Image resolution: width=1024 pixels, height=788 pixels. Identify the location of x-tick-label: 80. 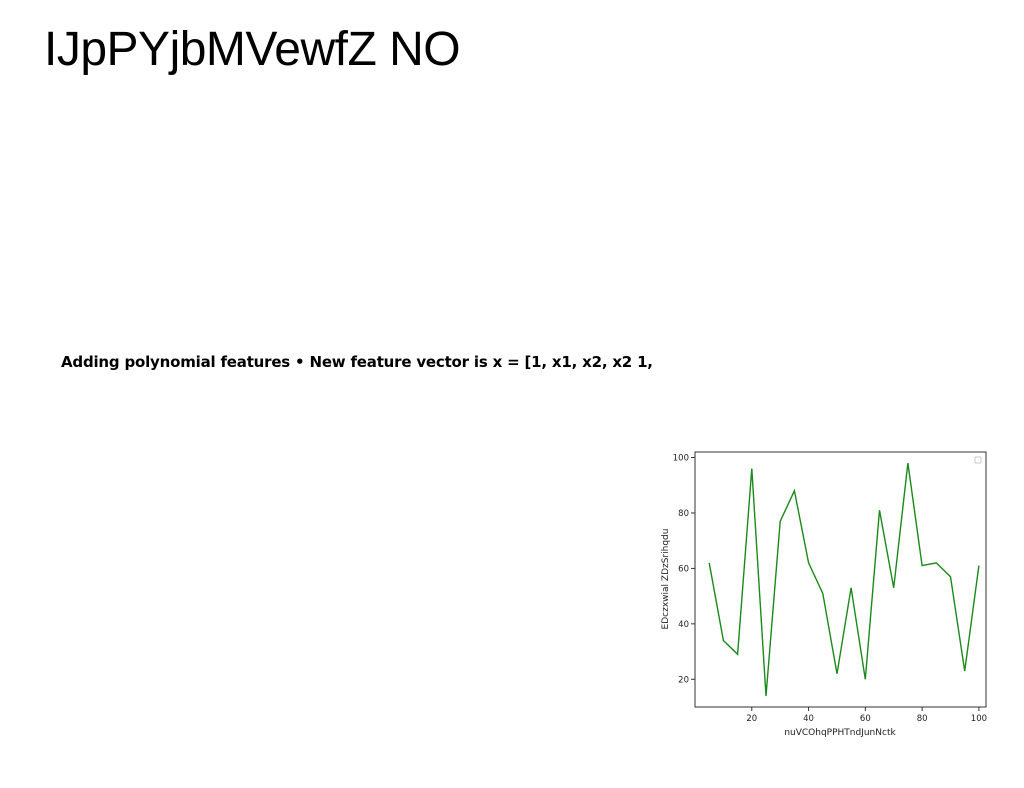
(922, 719).